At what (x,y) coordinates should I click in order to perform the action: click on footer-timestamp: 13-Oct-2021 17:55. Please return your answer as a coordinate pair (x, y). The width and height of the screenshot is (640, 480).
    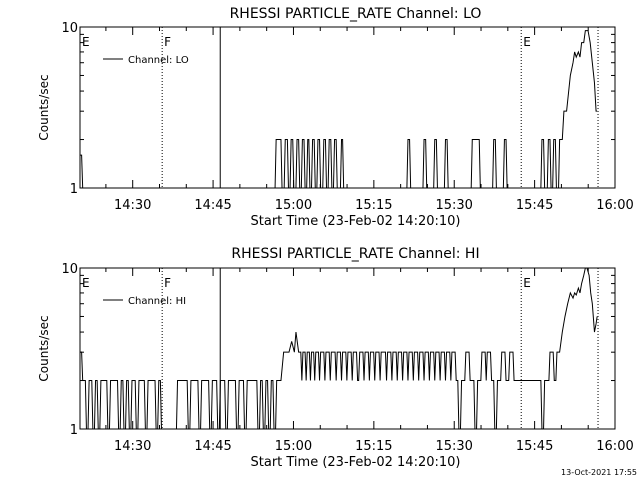
    Looking at the image, I should click on (599, 472).